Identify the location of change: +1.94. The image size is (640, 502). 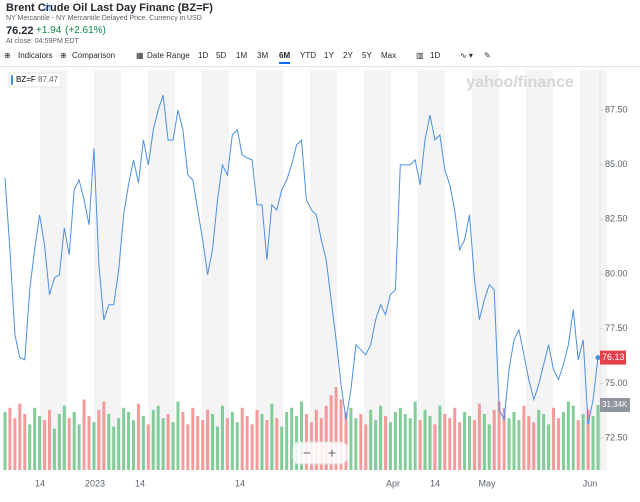
(49, 30).